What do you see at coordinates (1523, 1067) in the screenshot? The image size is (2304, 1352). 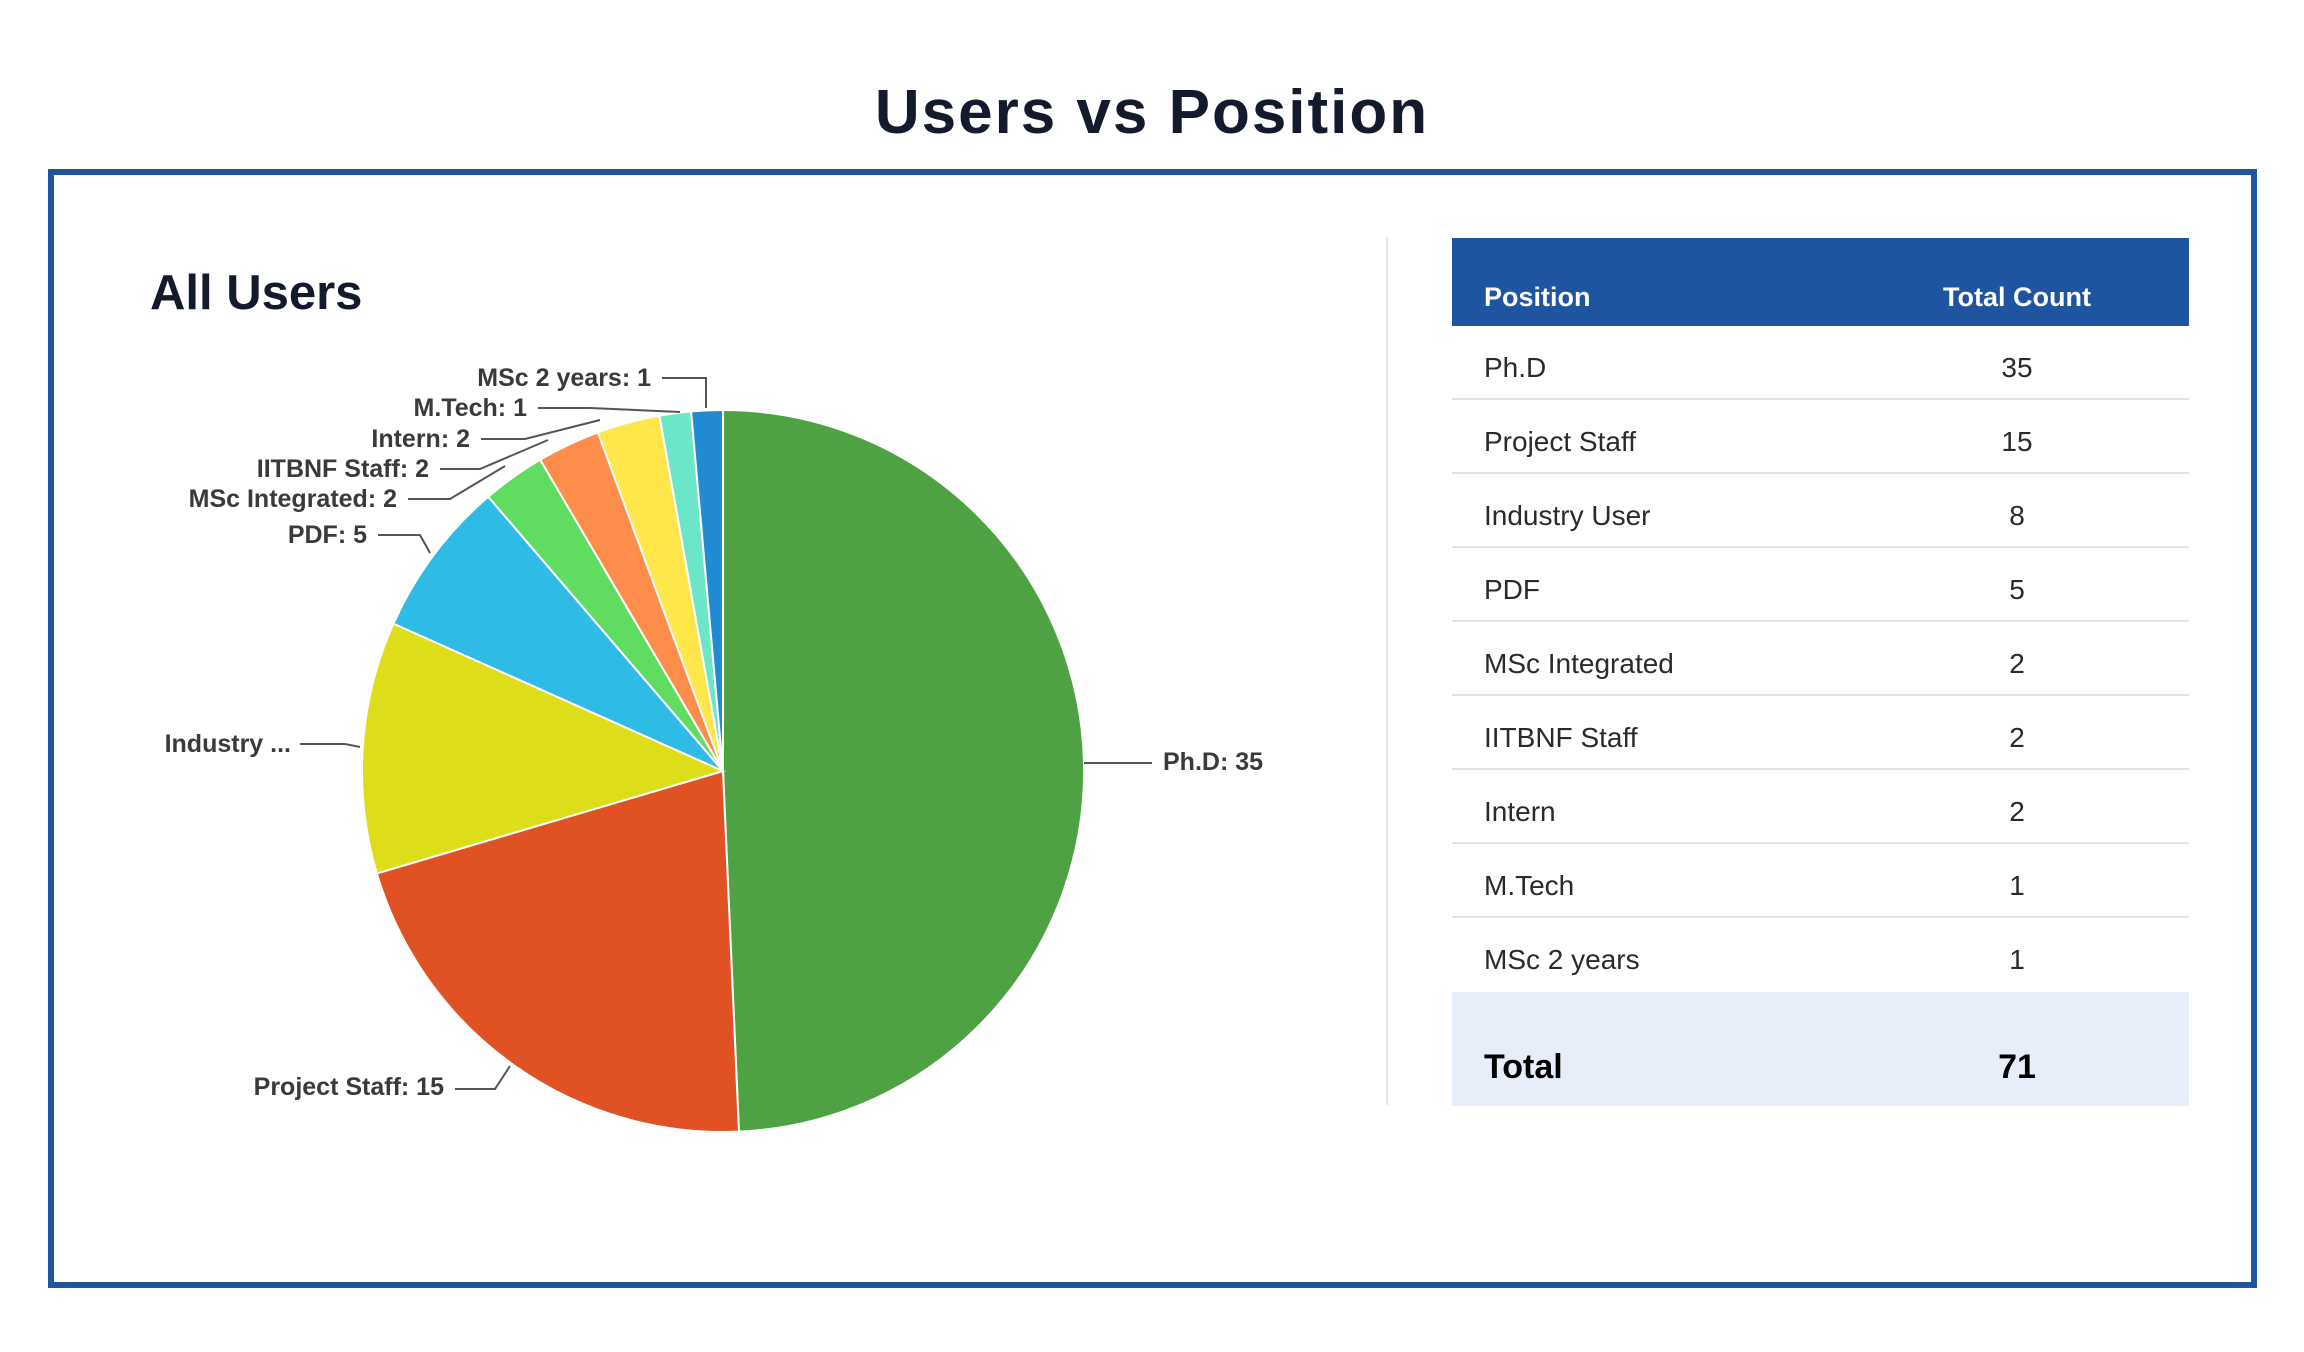 I see `total-label: Total` at bounding box center [1523, 1067].